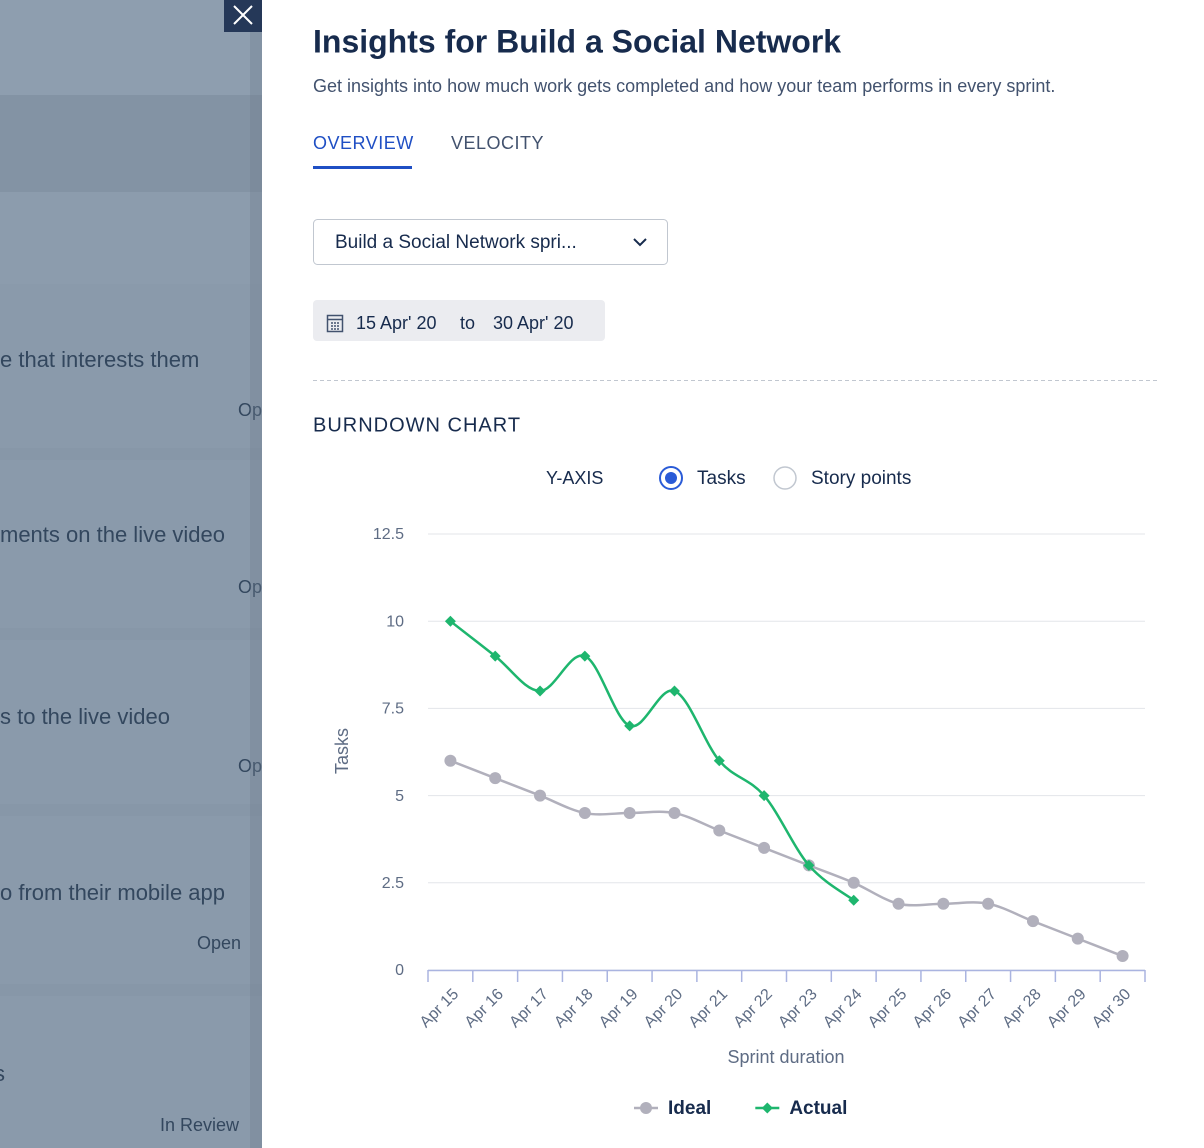 Image resolution: width=1204 pixels, height=1148 pixels. I want to click on card-text: s to the live video, so click(85, 716).